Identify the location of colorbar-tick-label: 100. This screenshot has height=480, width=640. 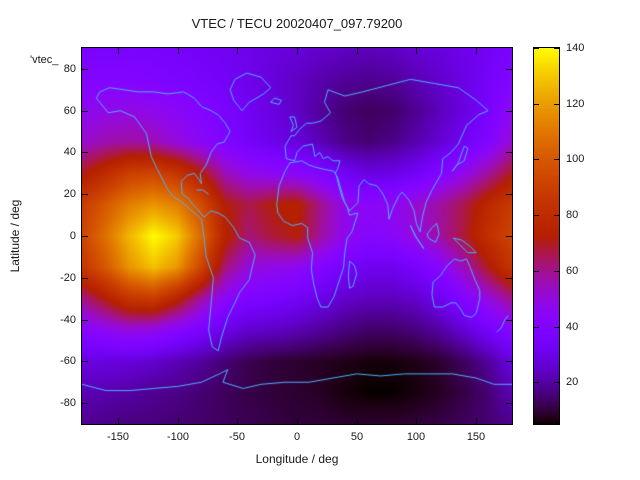
(575, 159).